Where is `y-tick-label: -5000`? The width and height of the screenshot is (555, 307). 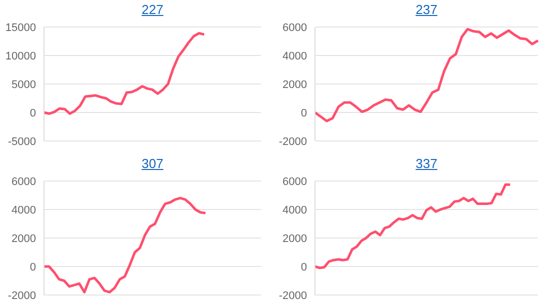
y-tick-label: -5000 is located at coordinates (22, 142).